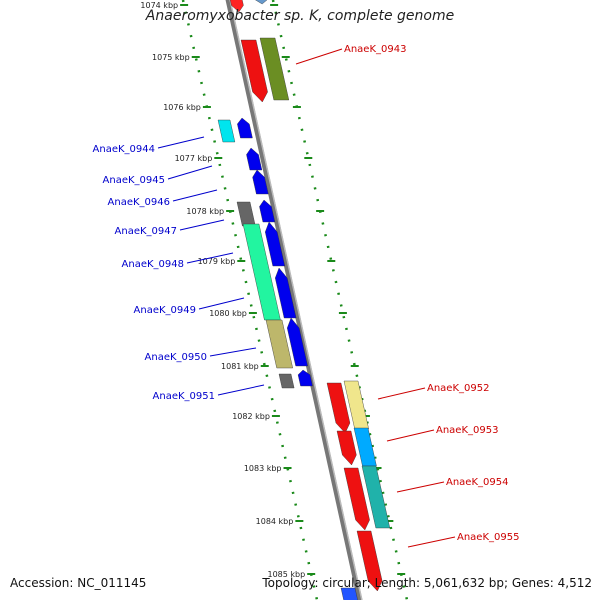 The height and width of the screenshot is (600, 600). What do you see at coordinates (194, 158) in the screenshot?
I see `kbp-tick-label: 1077 kbp` at bounding box center [194, 158].